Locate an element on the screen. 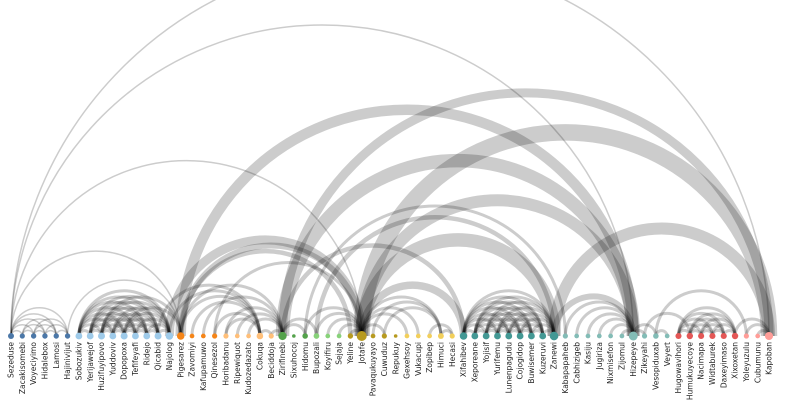 This screenshot has height=413, width=786. node-label: Yojisif is located at coordinates (486, 353).